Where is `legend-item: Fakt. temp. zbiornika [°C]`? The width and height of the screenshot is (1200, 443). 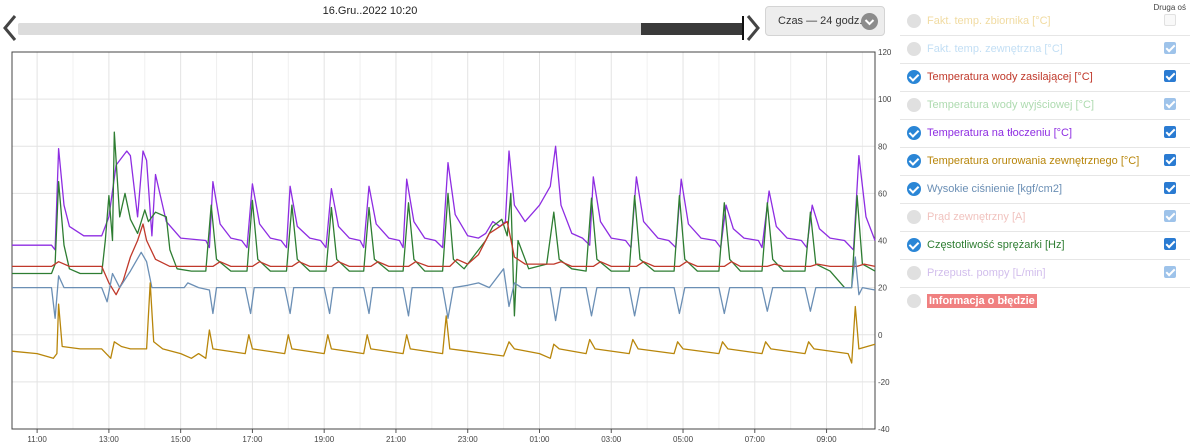
legend-item: Fakt. temp. zbiornika [°C] is located at coordinates (1045, 22).